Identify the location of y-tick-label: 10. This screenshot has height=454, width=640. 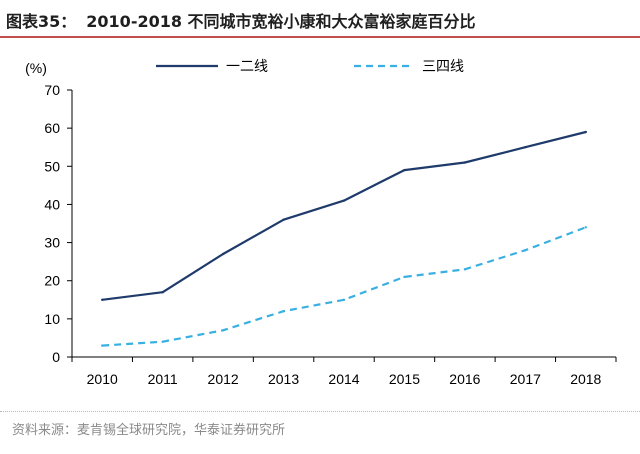
(52, 319).